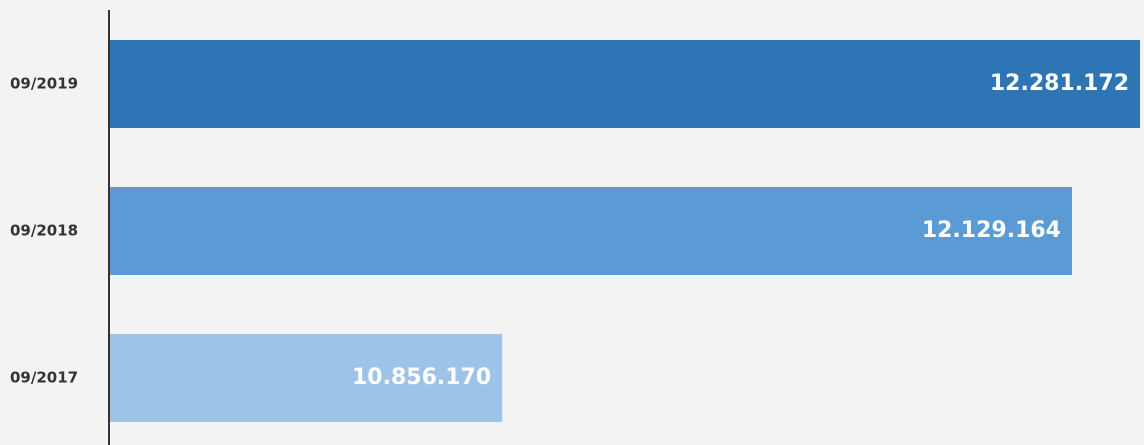  Describe the element at coordinates (44, 231) in the screenshot. I see `category-label: 09/2018` at that location.